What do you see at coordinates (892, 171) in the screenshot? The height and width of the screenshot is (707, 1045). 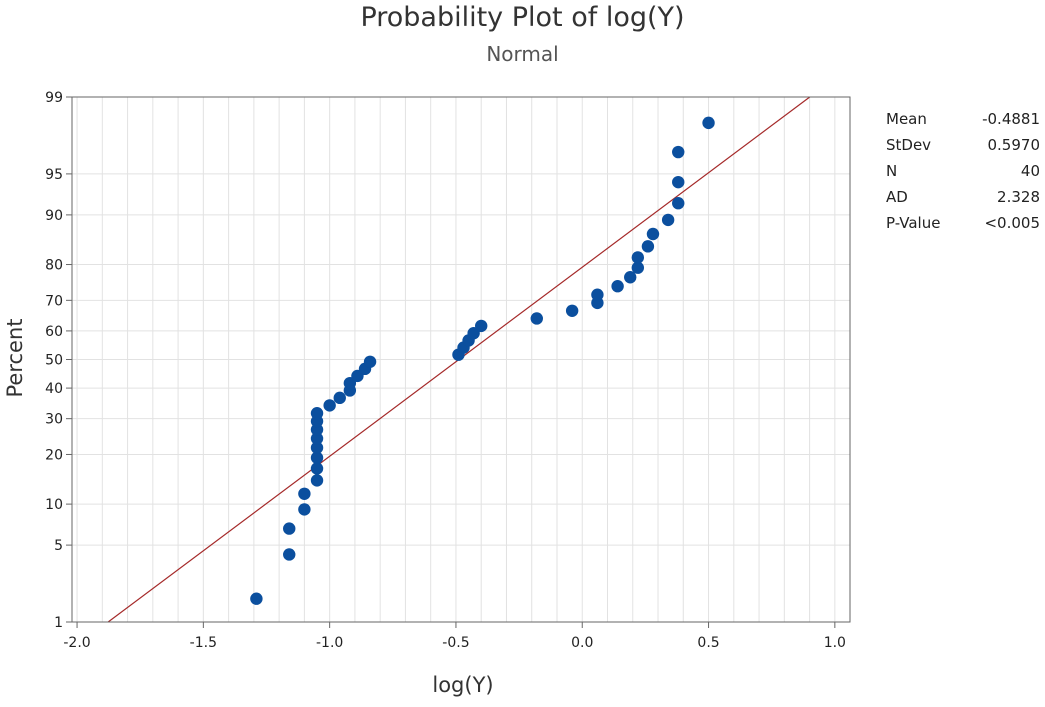 I see `stat-label: N` at bounding box center [892, 171].